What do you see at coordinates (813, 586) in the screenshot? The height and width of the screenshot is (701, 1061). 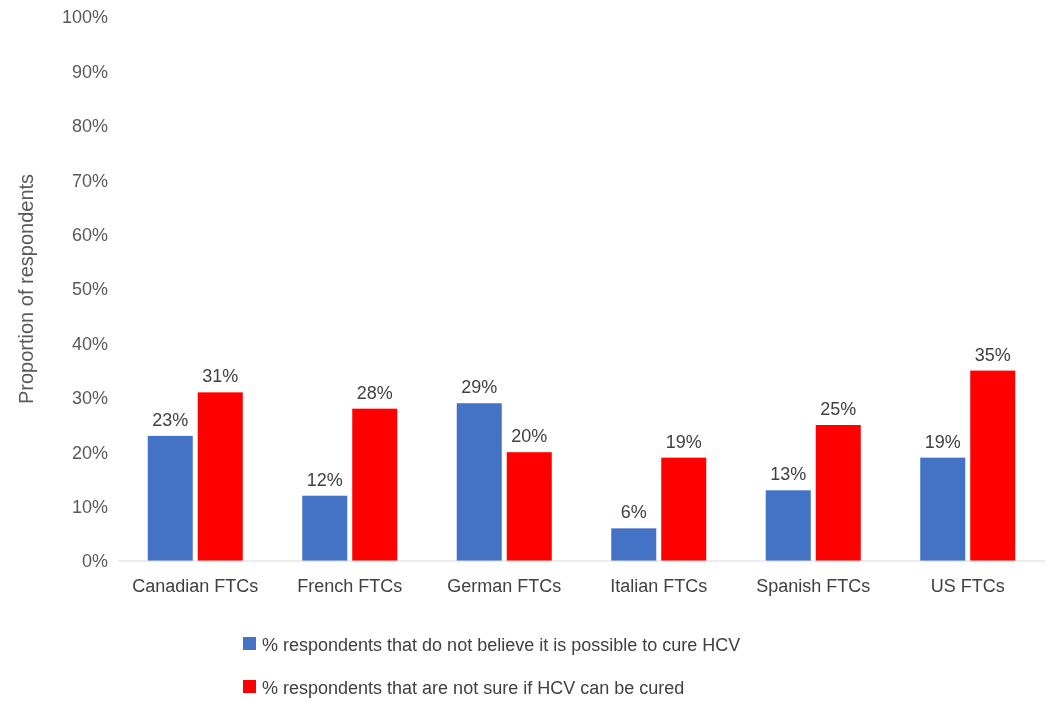 I see `x-tick-label: Spanish FTCs` at bounding box center [813, 586].